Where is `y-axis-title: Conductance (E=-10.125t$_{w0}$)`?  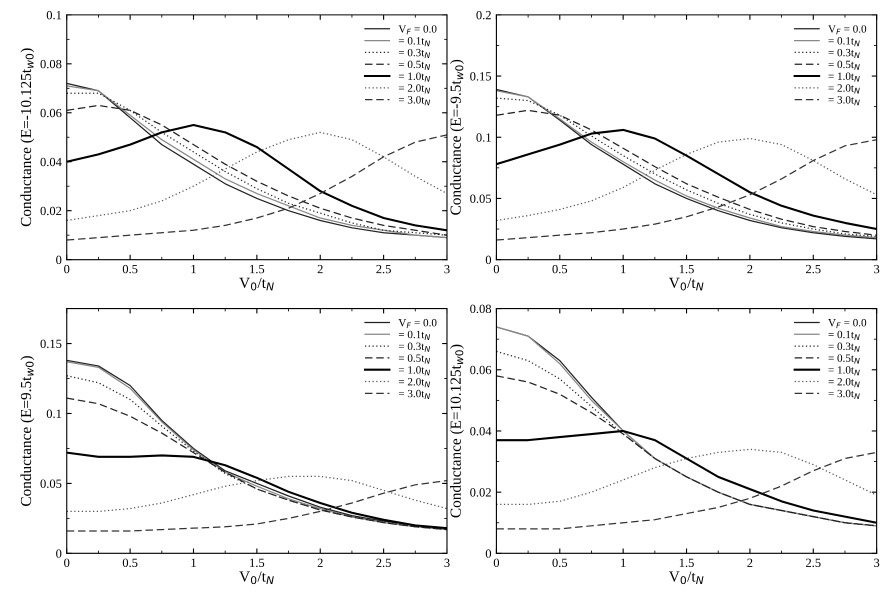 y-axis-title: Conductance (E=-10.125t$_{w0}$) is located at coordinates (27, 137).